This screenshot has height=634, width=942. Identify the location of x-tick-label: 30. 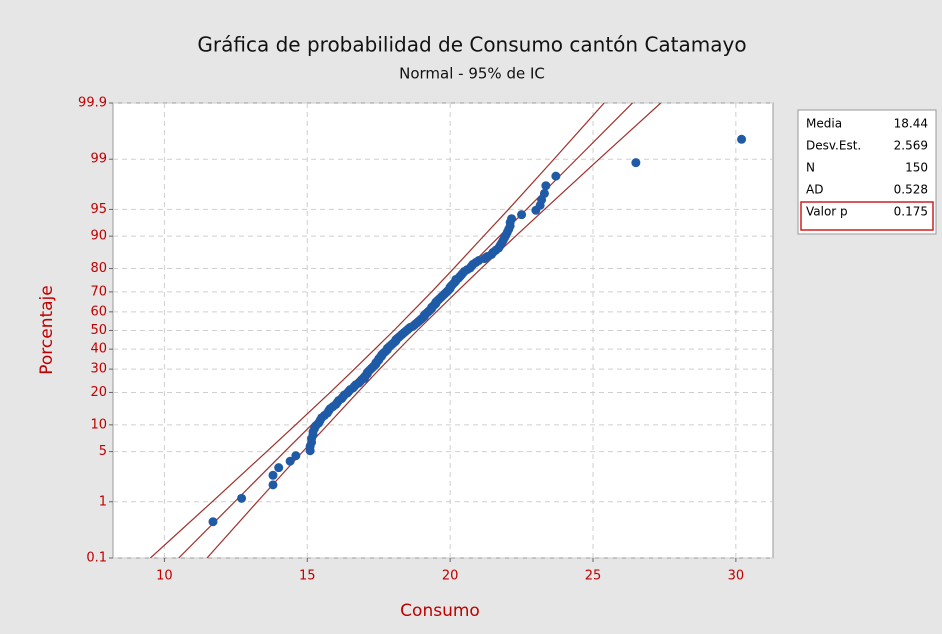
(736, 576).